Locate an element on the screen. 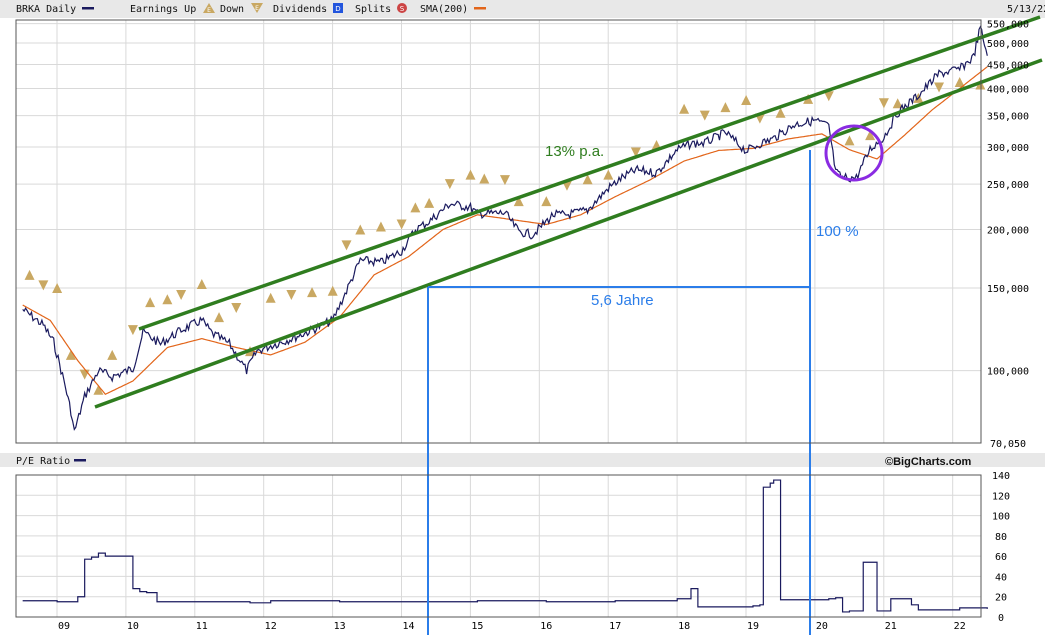 Image resolution: width=1045 pixels, height=635 pixels. lower-header-band is located at coordinates (522, 460).